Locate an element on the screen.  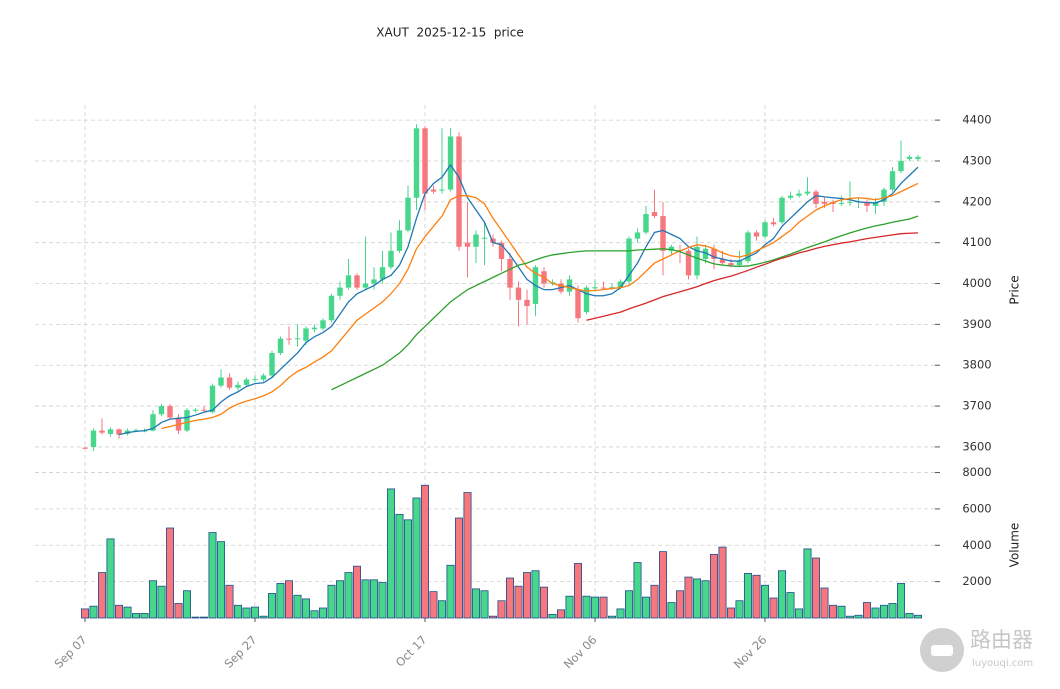
y-tick-label: 4000 is located at coordinates (976, 283).